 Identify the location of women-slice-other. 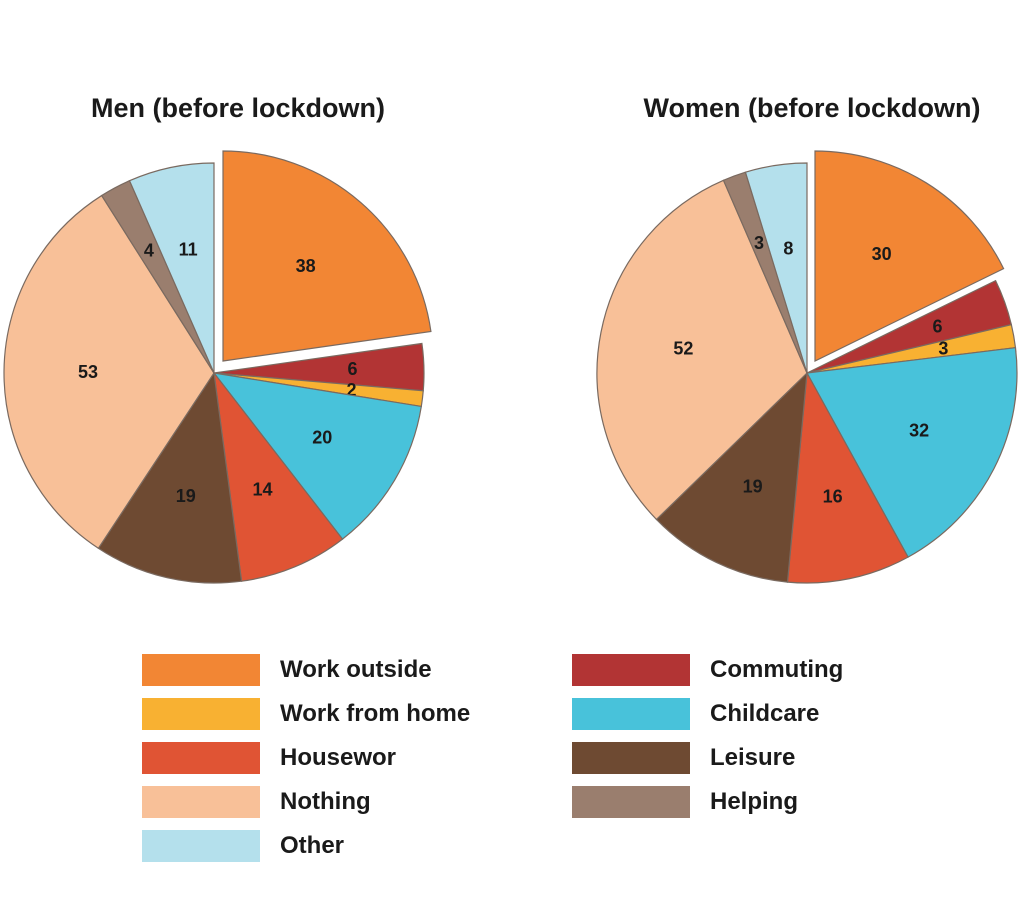
(776, 268).